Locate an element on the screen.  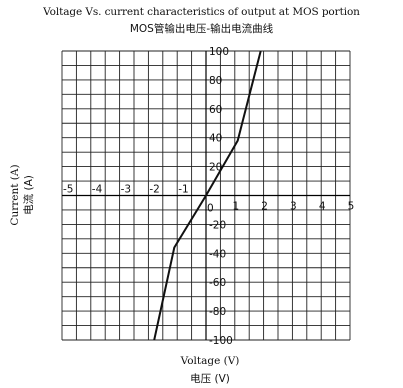
x-tick-label: 1 is located at coordinates (235, 207).